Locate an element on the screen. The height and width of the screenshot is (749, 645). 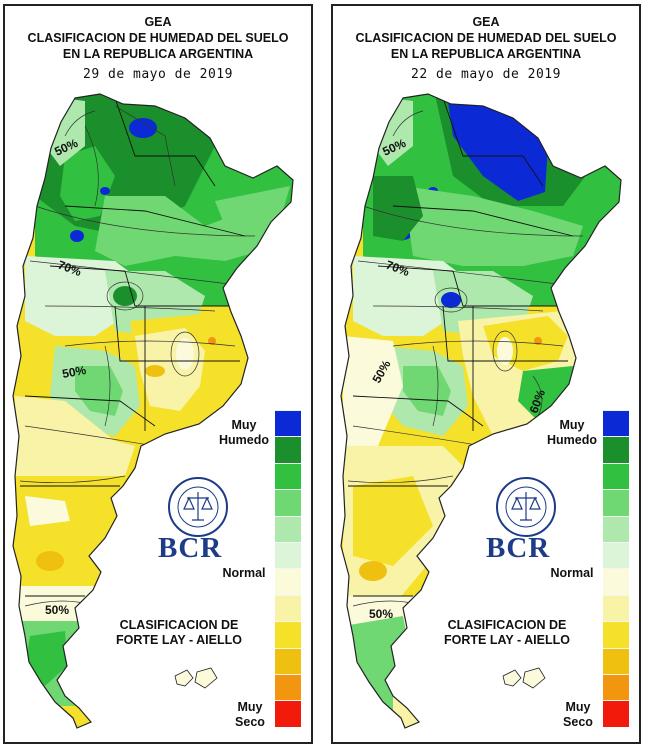
map-date: 22 de mayo de 2019 is located at coordinates (486, 74).